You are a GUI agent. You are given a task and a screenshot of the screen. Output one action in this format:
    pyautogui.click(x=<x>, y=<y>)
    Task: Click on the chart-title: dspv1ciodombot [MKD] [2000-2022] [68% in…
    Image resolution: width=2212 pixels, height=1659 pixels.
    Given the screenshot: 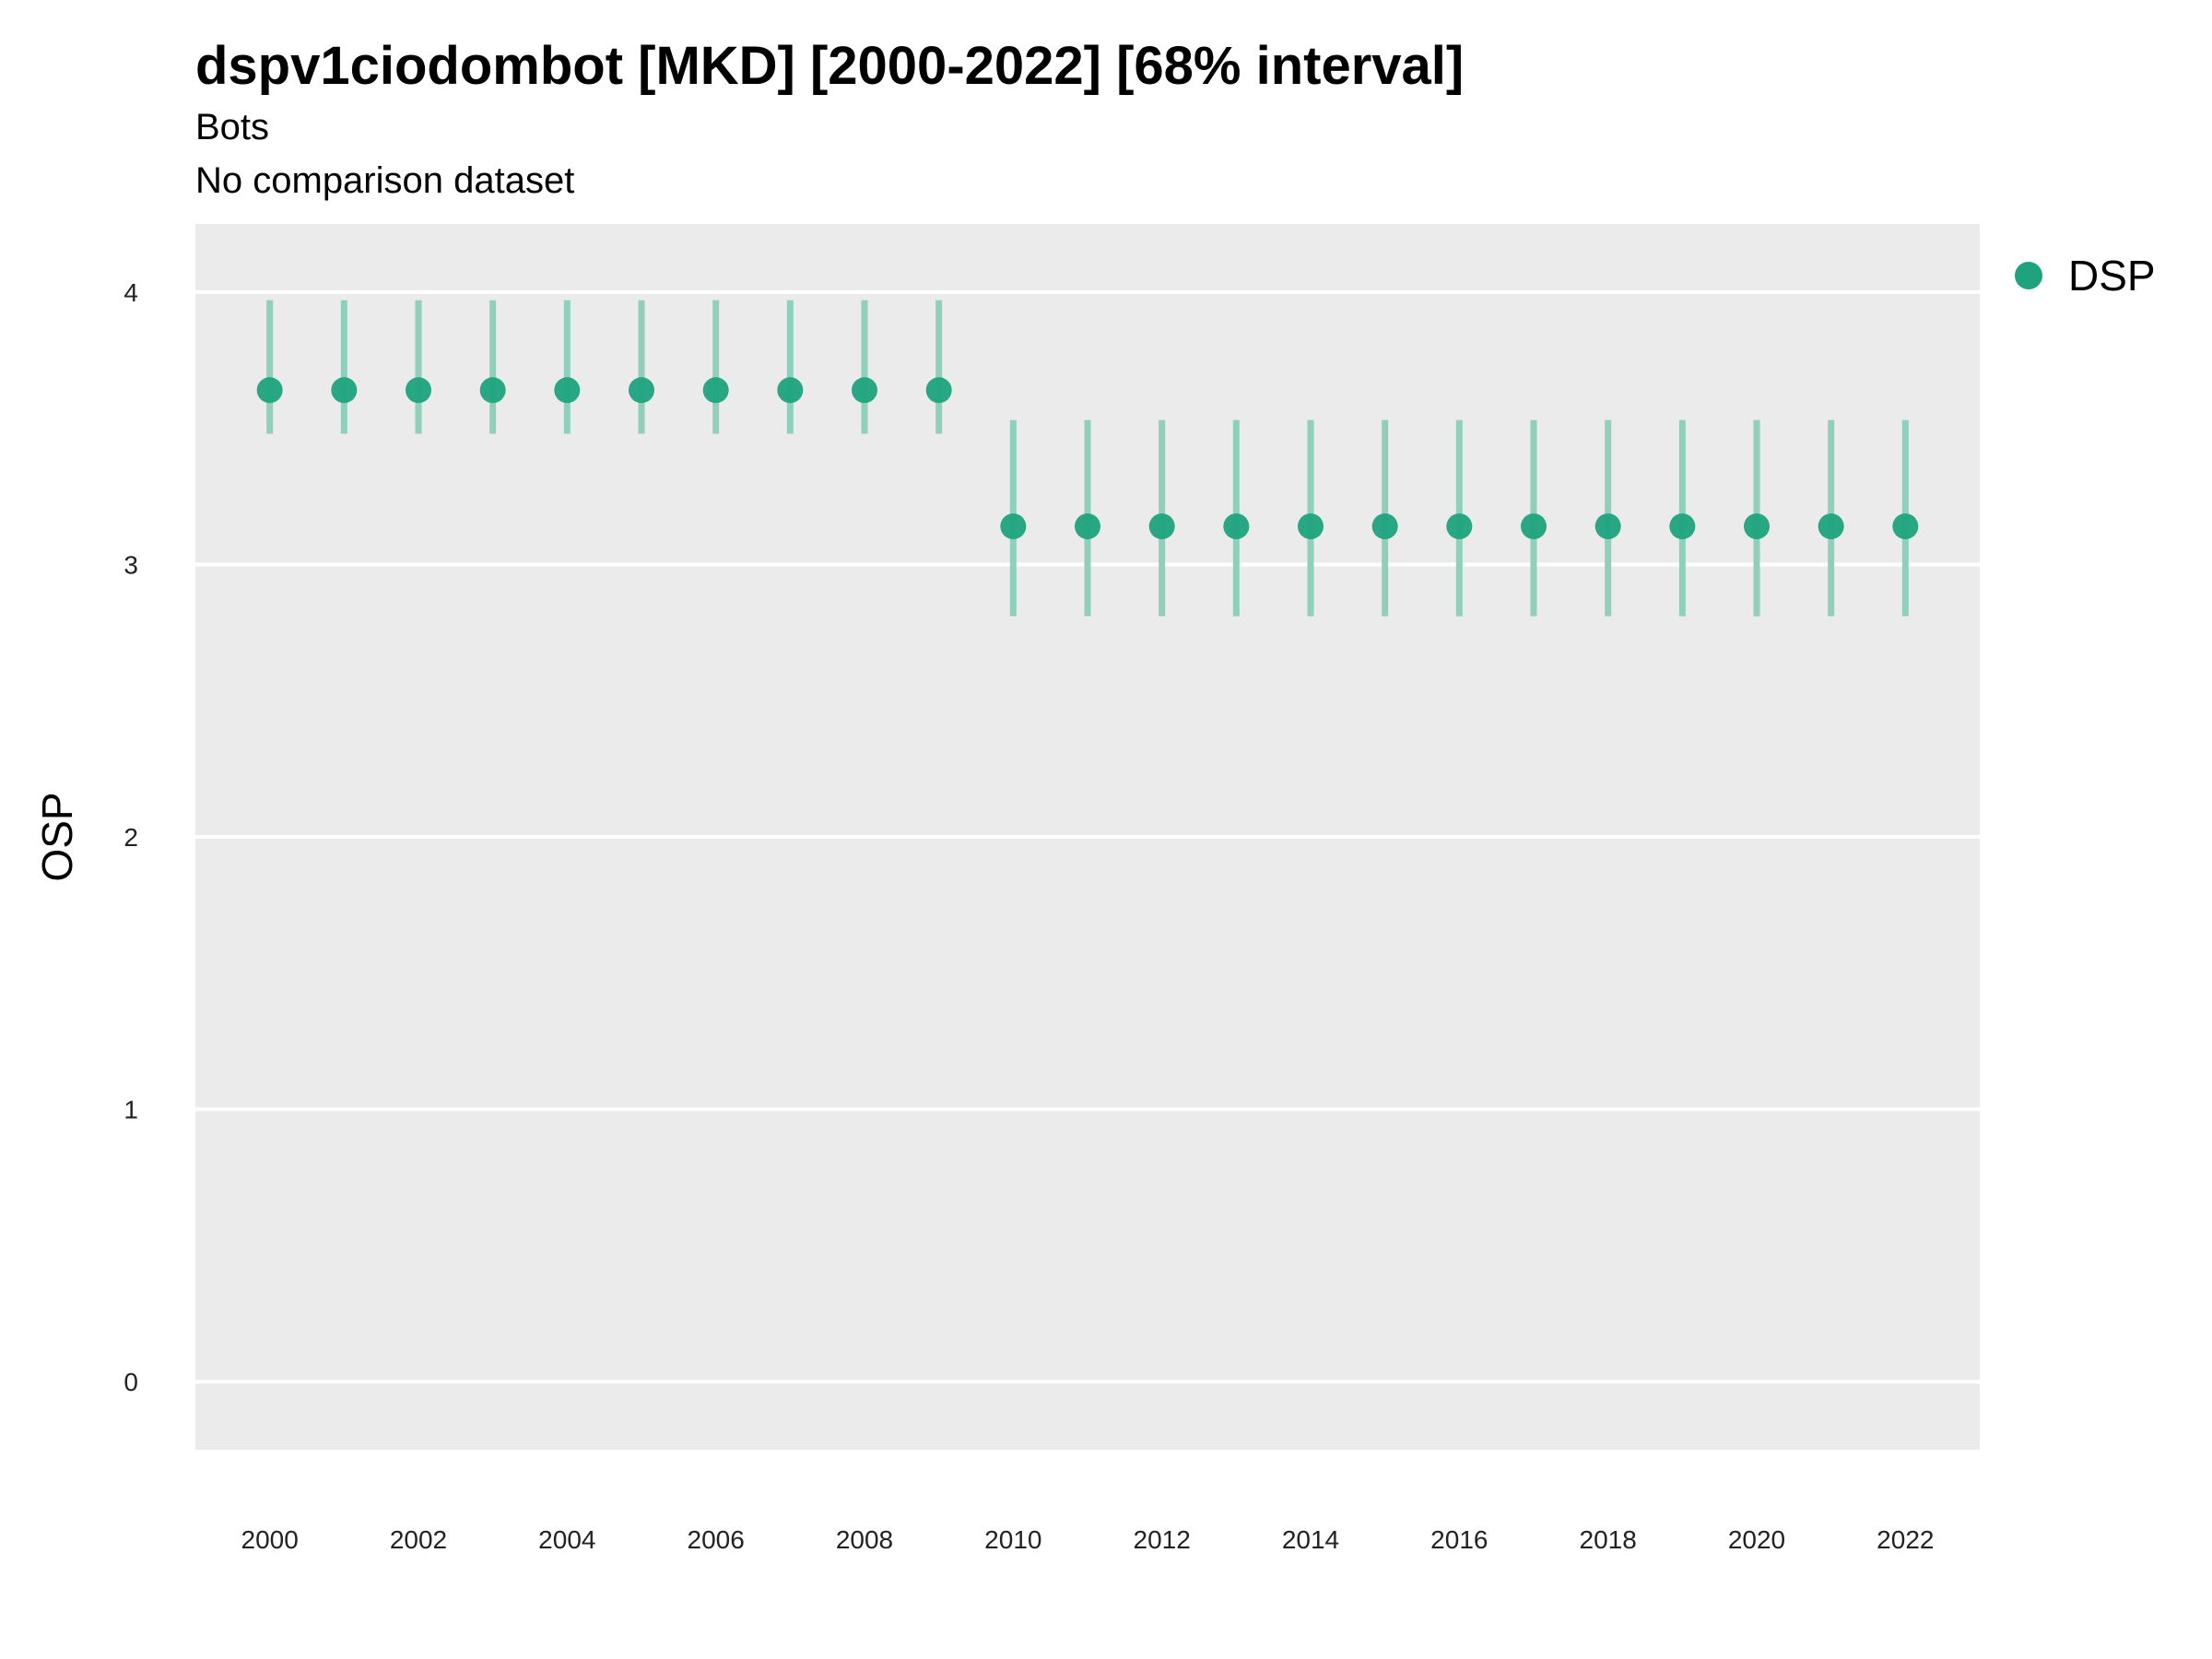 What is the action you would take?
    pyautogui.click(x=830, y=66)
    